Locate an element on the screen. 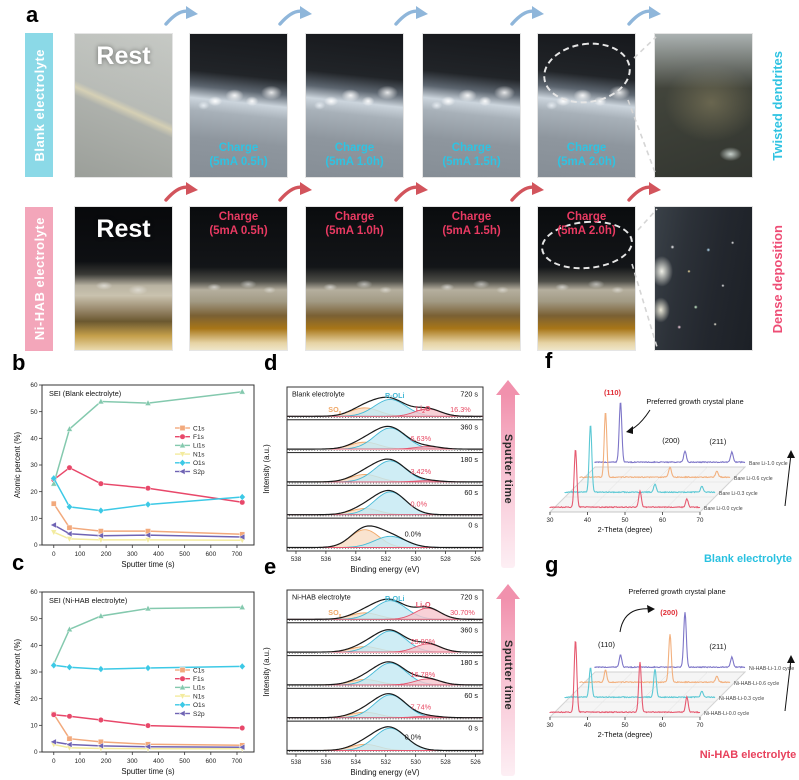 This screenshot has height=780, width=799. xps-time-label: 0 s is located at coordinates (473, 525).